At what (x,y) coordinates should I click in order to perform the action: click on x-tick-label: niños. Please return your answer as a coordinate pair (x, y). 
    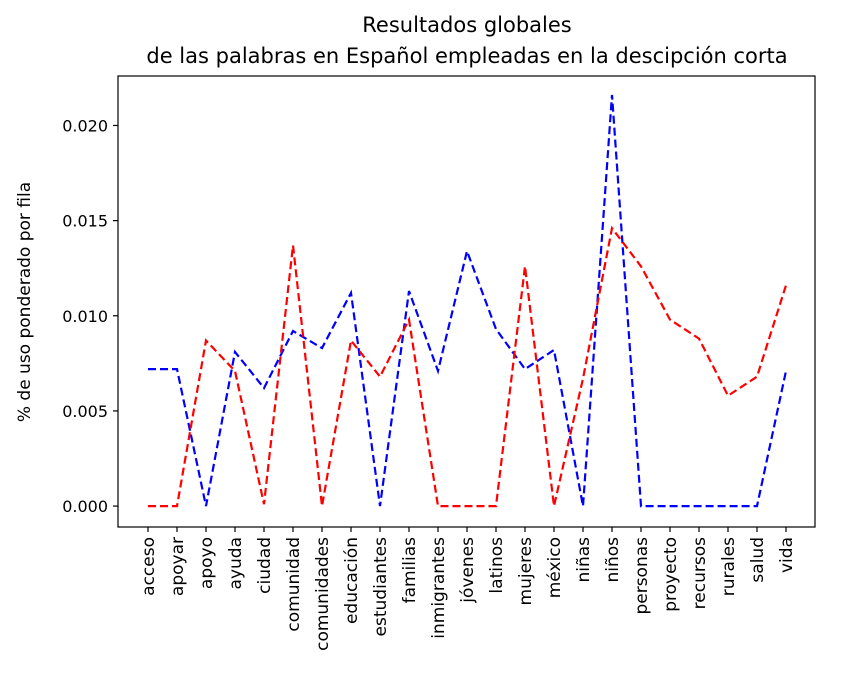
    Looking at the image, I should click on (613, 560).